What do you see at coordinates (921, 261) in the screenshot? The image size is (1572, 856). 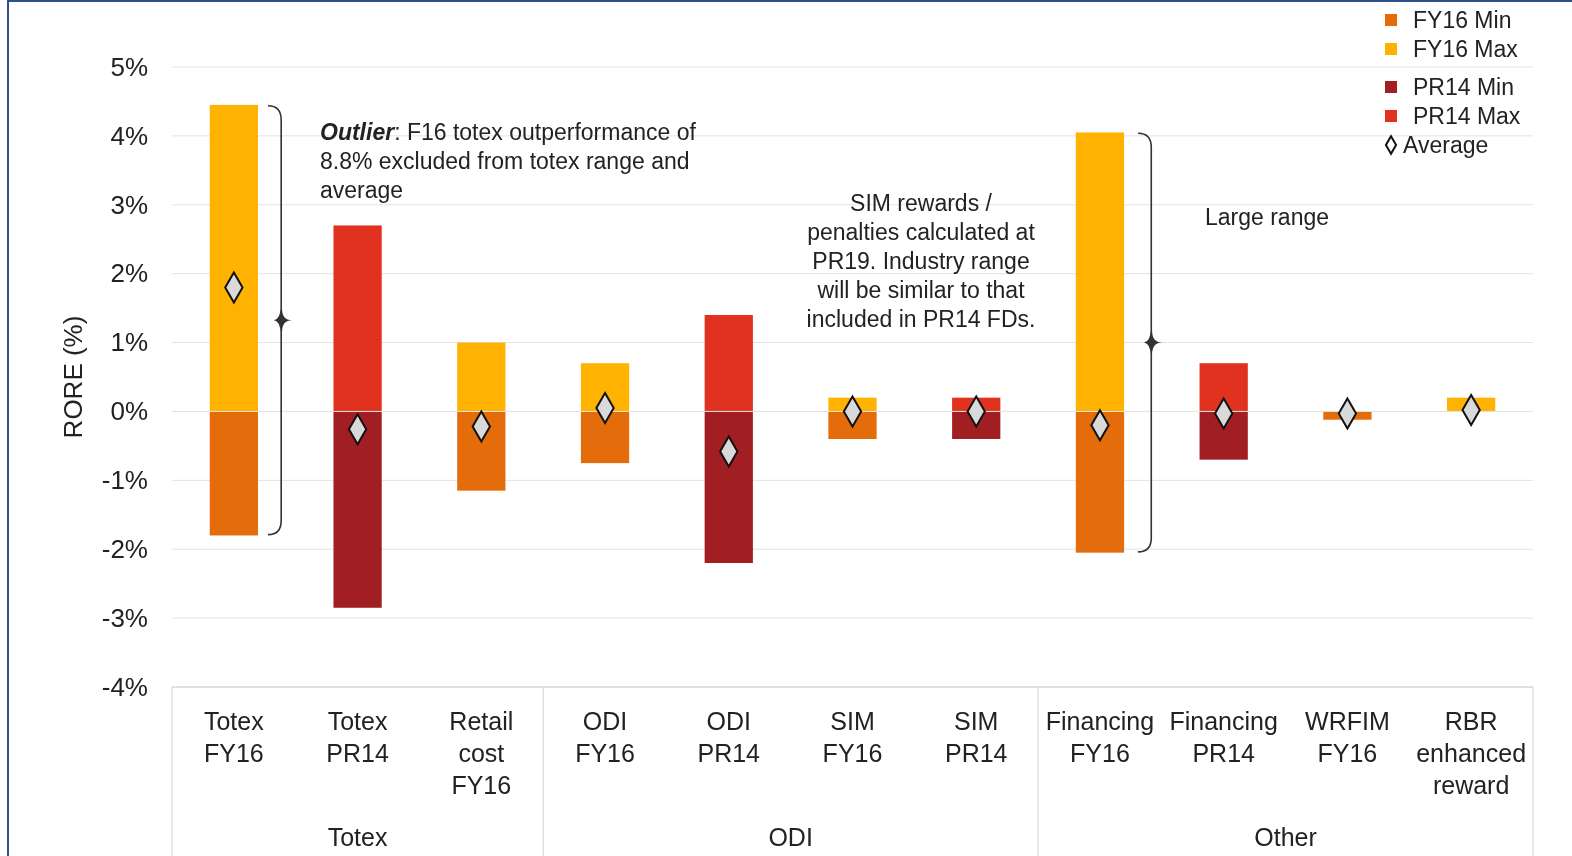 I see `annotation: SIM rewards / penalties calculated at PR19. Industry range will be similar to that included in PR14 FDs.` at bounding box center [921, 261].